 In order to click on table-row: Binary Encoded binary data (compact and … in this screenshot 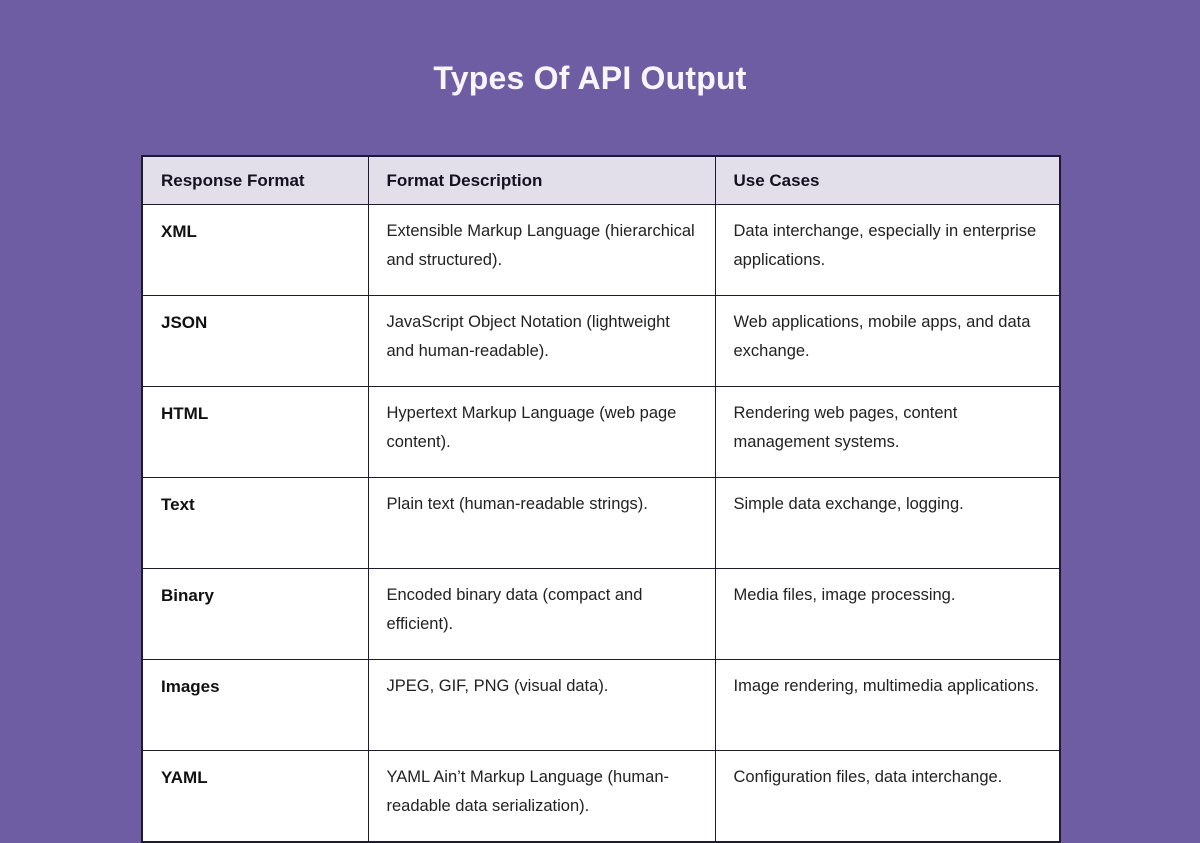, I will do `click(601, 614)`.